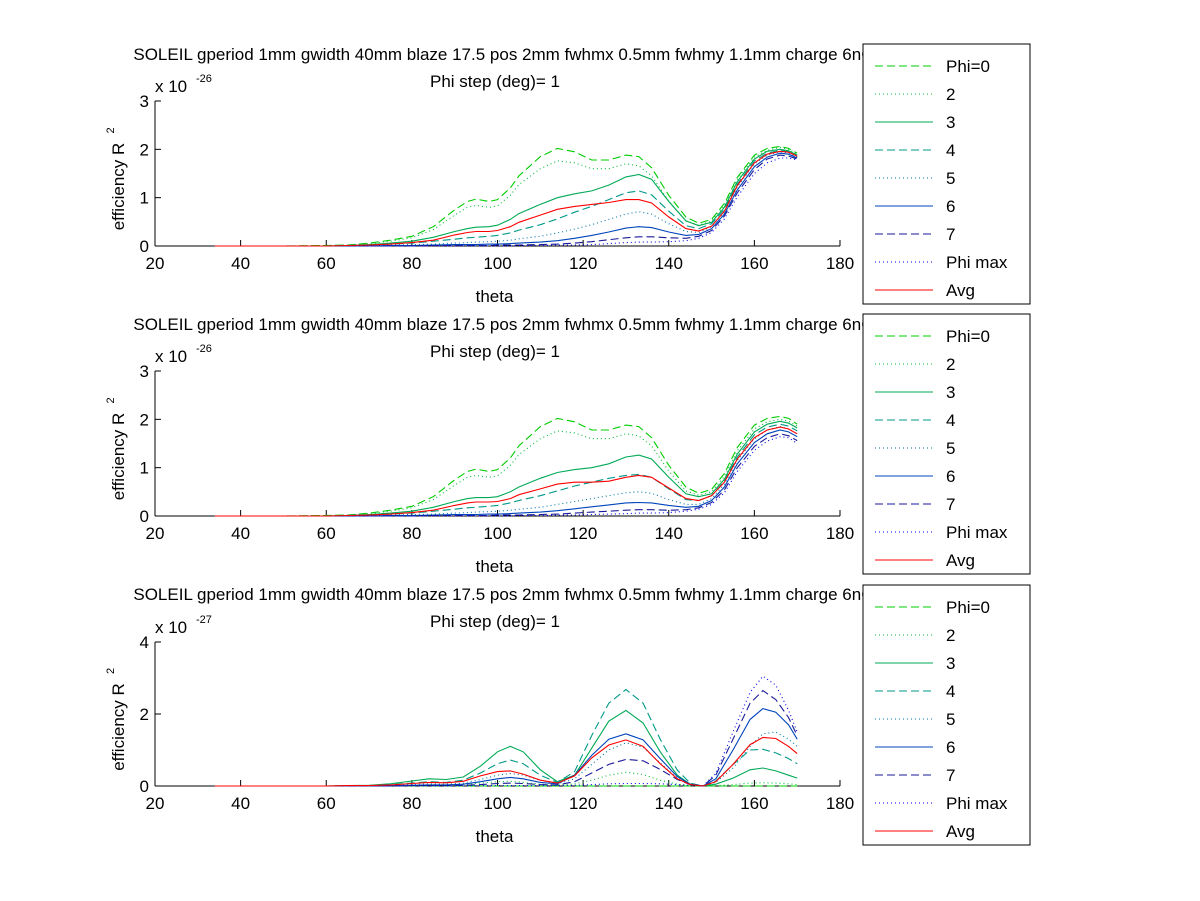  What do you see at coordinates (950, 364) in the screenshot?
I see `legend-label: 2` at bounding box center [950, 364].